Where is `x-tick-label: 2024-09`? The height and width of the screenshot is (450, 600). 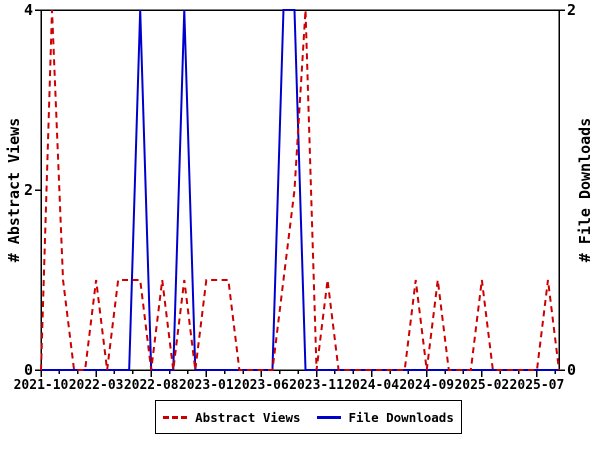
x-tick-label: 2024-09 is located at coordinates (426, 385).